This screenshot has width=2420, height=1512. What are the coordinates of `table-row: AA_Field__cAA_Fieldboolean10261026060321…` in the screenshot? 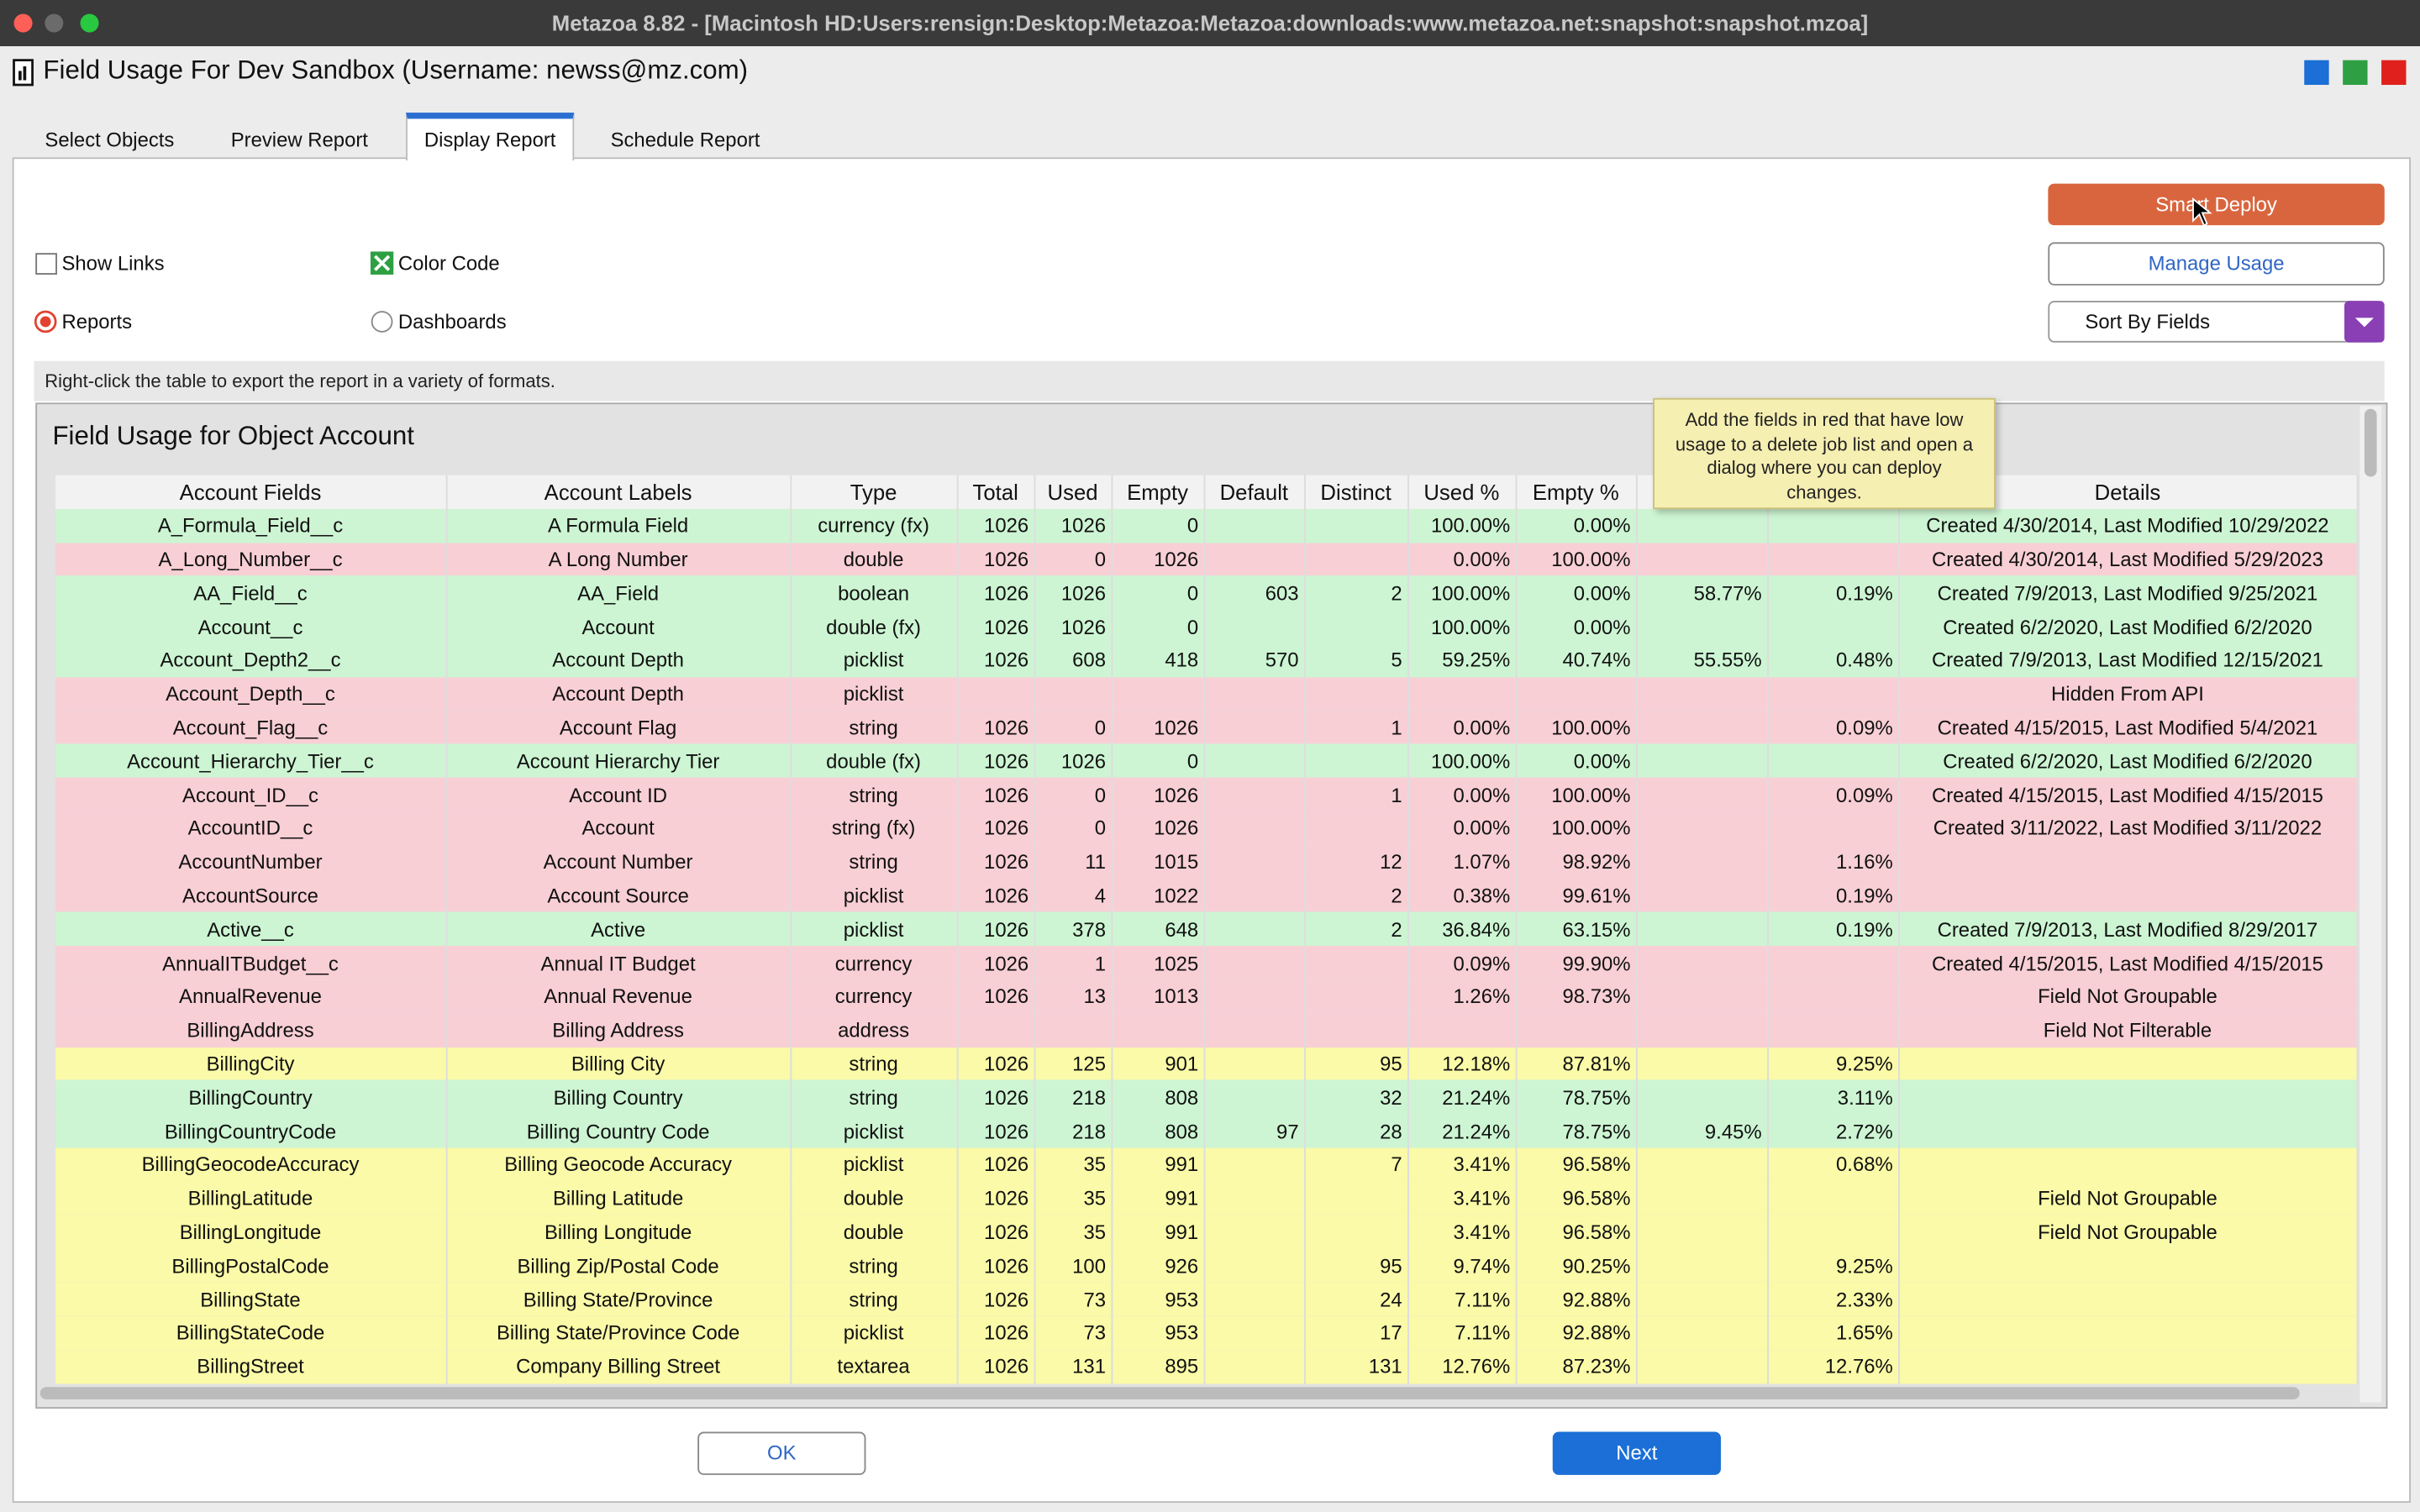 It's located at (1206, 593).